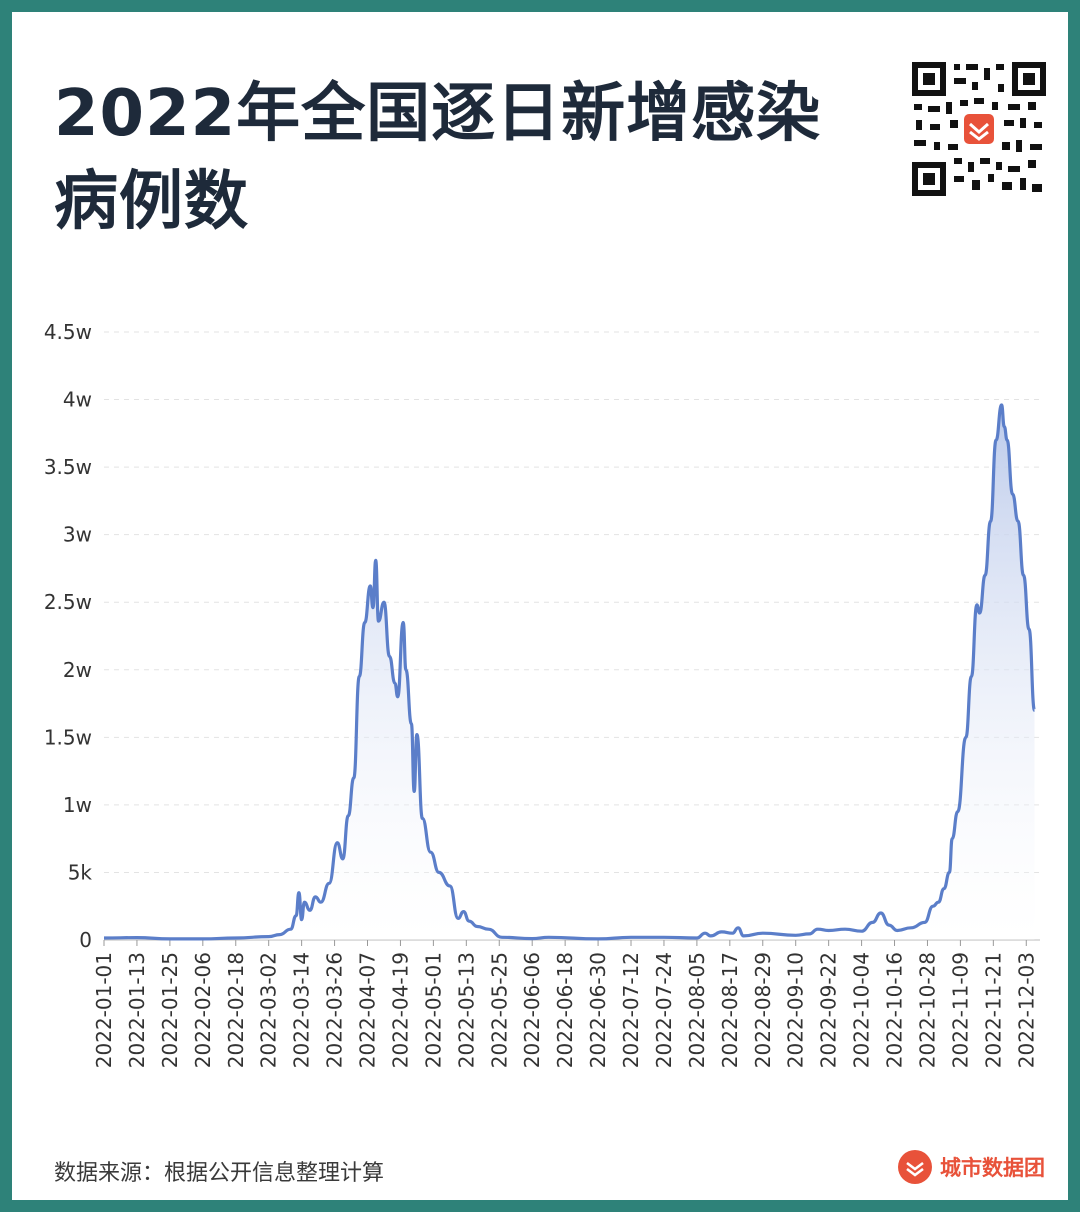 The image size is (1080, 1212). What do you see at coordinates (598, 1010) in the screenshot?
I see `x-tick-label: 2022-06-30` at bounding box center [598, 1010].